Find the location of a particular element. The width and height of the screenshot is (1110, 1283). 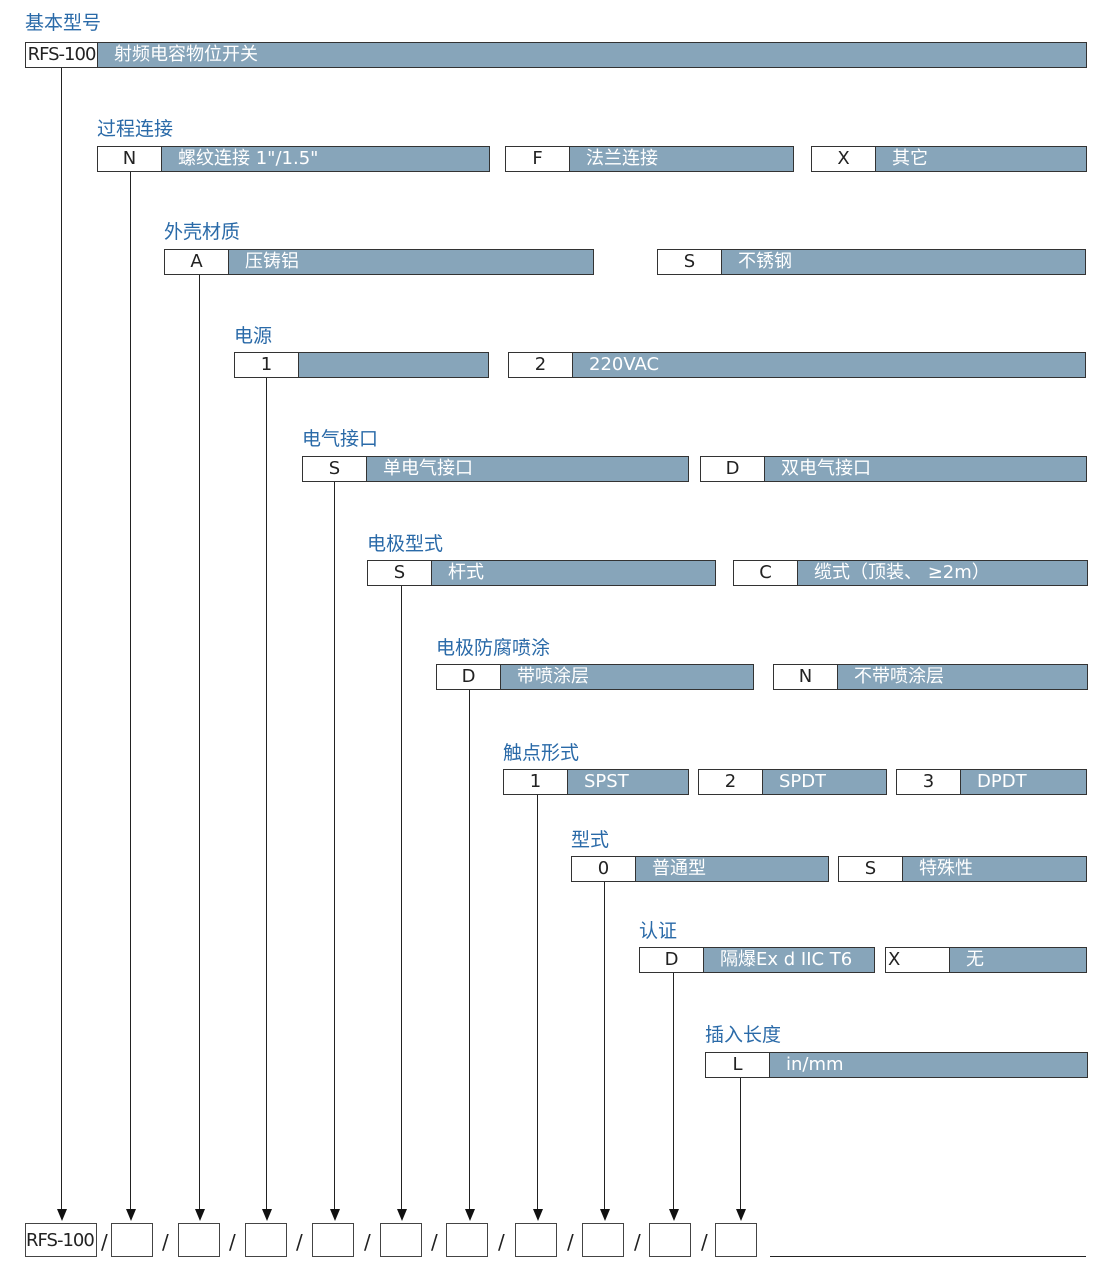

option-desc: 带喷涂层 is located at coordinates (553, 676).